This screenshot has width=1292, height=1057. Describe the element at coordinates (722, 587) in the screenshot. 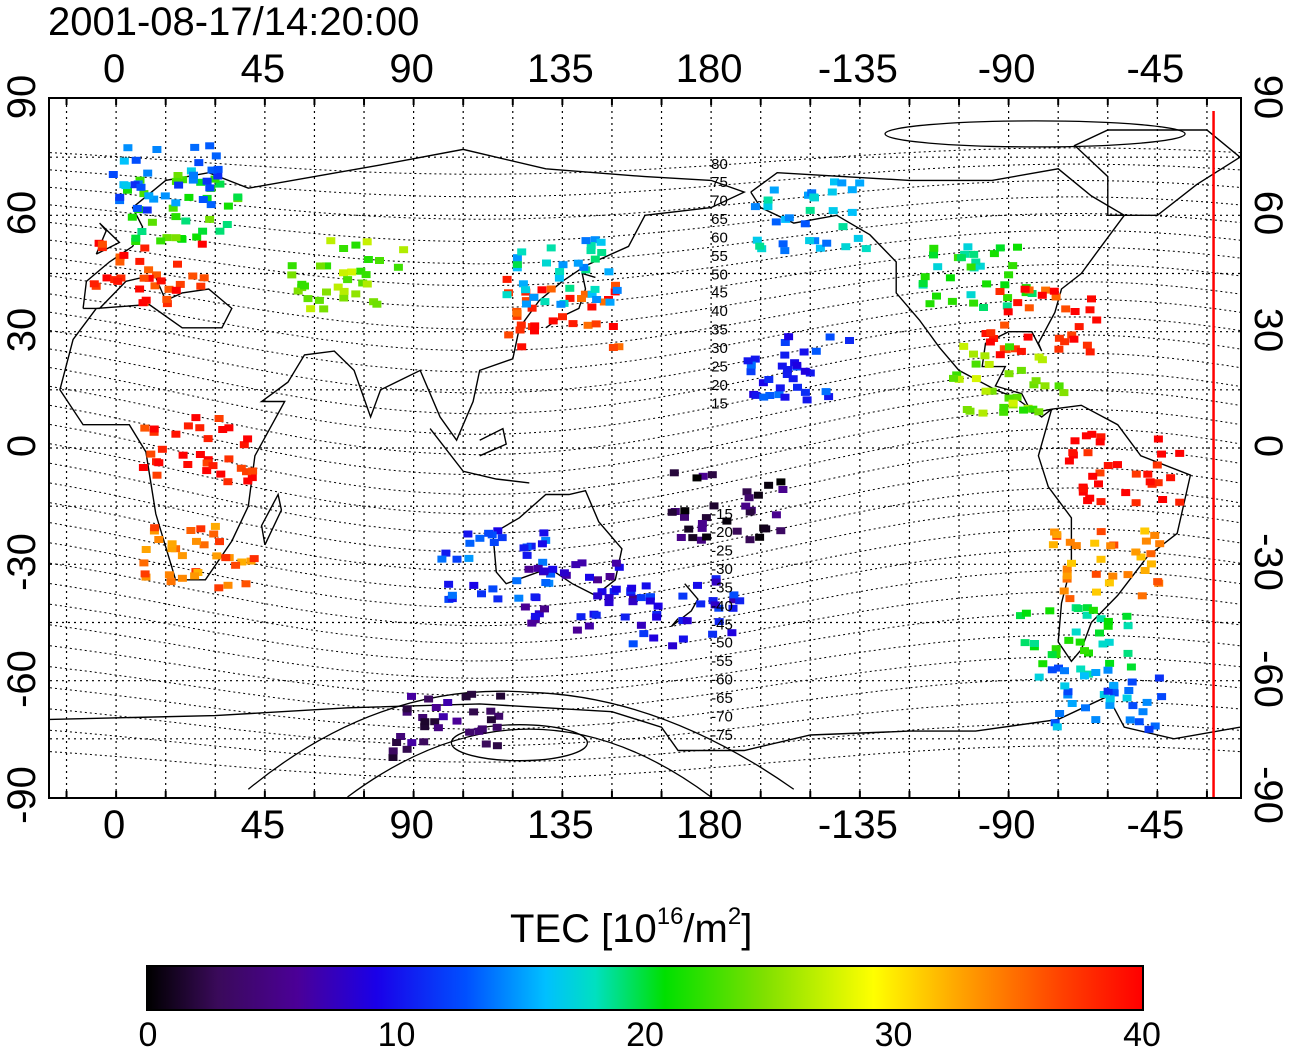

I see `contour-label: -35` at that location.